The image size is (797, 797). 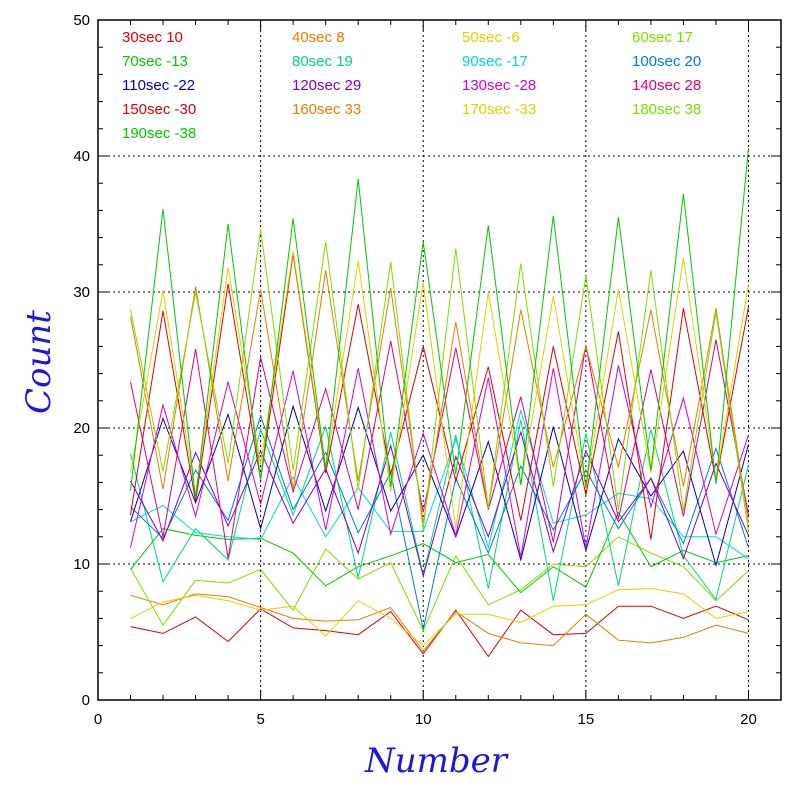 I want to click on x-tick-label: 15, so click(x=586, y=719).